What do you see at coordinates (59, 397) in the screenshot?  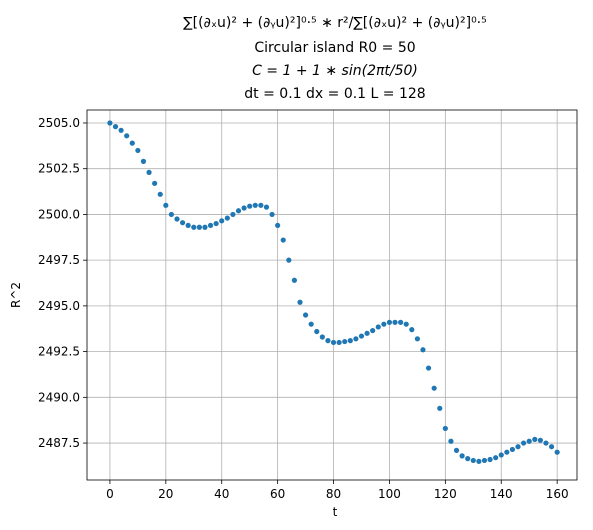 I see `y-tick-label: 2490.0` at bounding box center [59, 397].